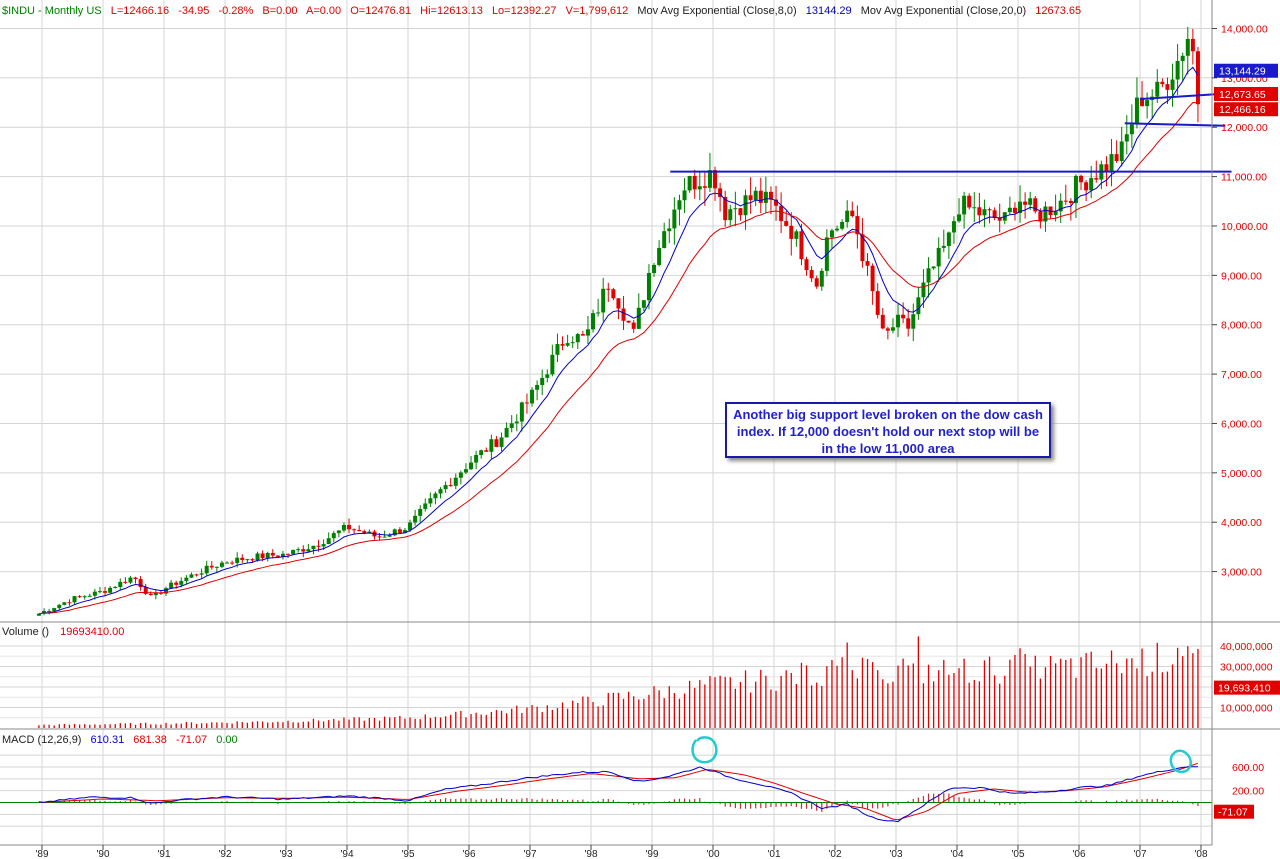 The width and height of the screenshot is (1280, 859). What do you see at coordinates (1244, 689) in the screenshot?
I see `volume-tag-label: 19,693,410` at bounding box center [1244, 689].